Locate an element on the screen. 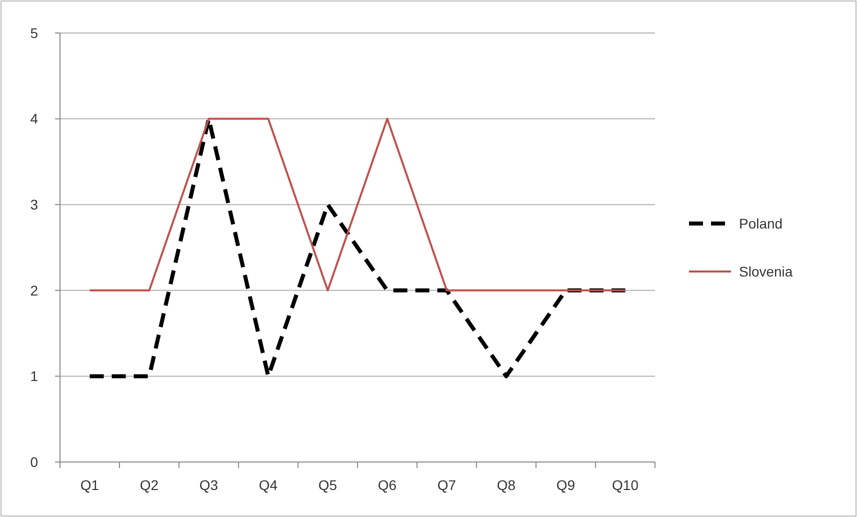  x-tick-label: Q3 is located at coordinates (208, 485).